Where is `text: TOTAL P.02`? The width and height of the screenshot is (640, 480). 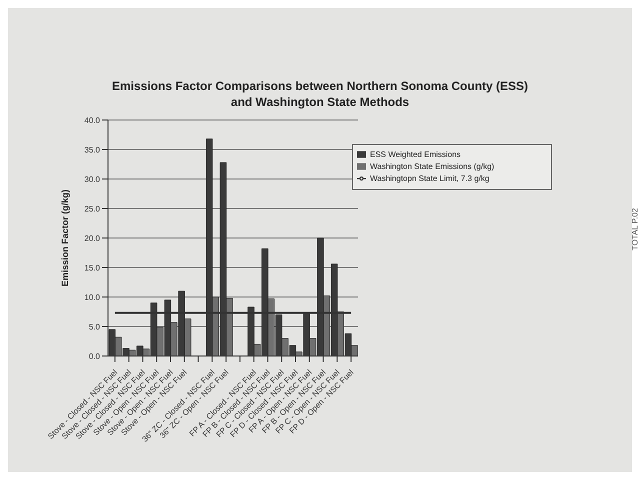
text: TOTAL P.02 is located at coordinates (634, 229).